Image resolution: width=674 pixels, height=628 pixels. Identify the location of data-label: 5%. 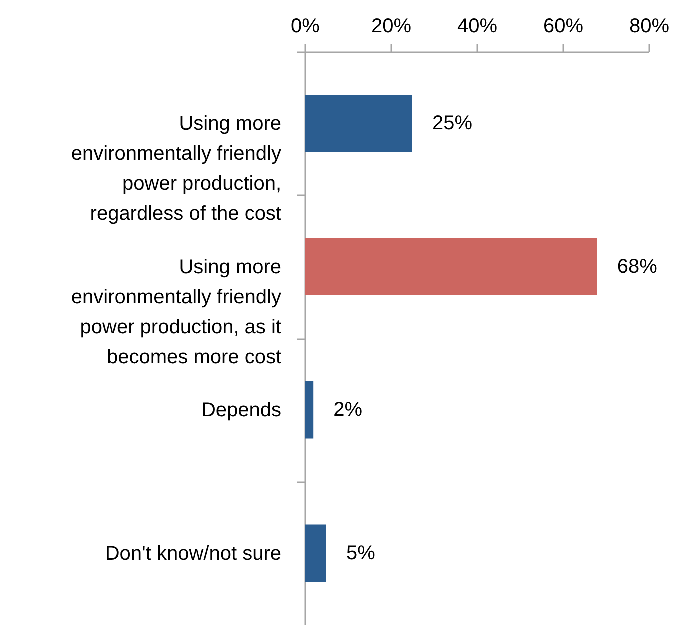
(361, 553).